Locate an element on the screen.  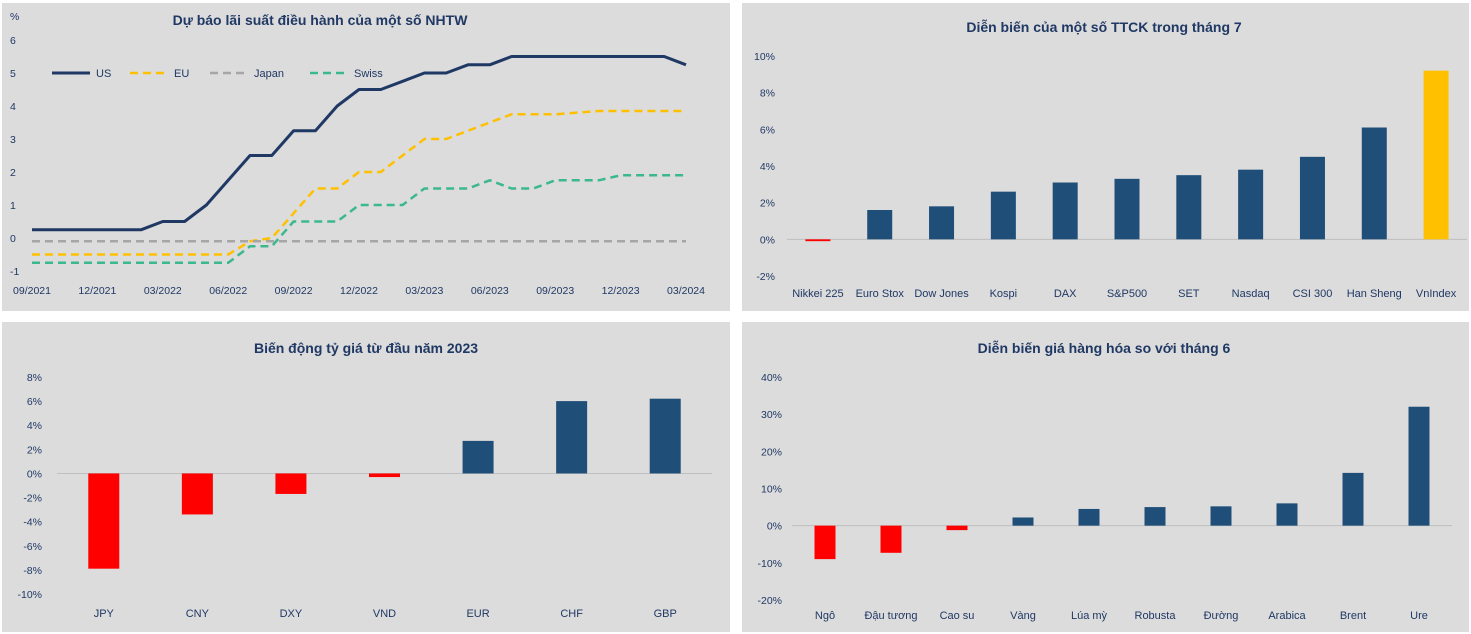
bar-cao-su is located at coordinates (957, 528).